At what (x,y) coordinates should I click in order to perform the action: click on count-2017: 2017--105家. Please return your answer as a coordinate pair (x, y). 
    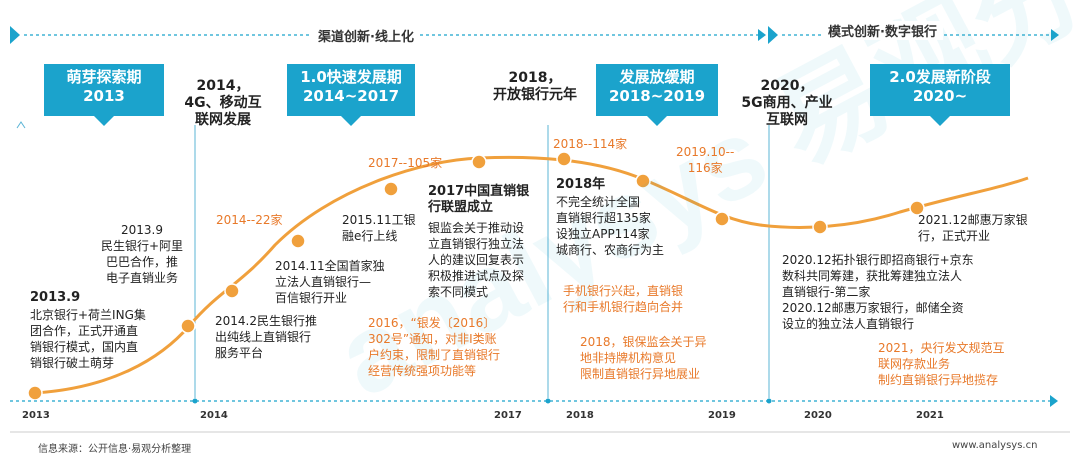
    Looking at the image, I should click on (405, 163).